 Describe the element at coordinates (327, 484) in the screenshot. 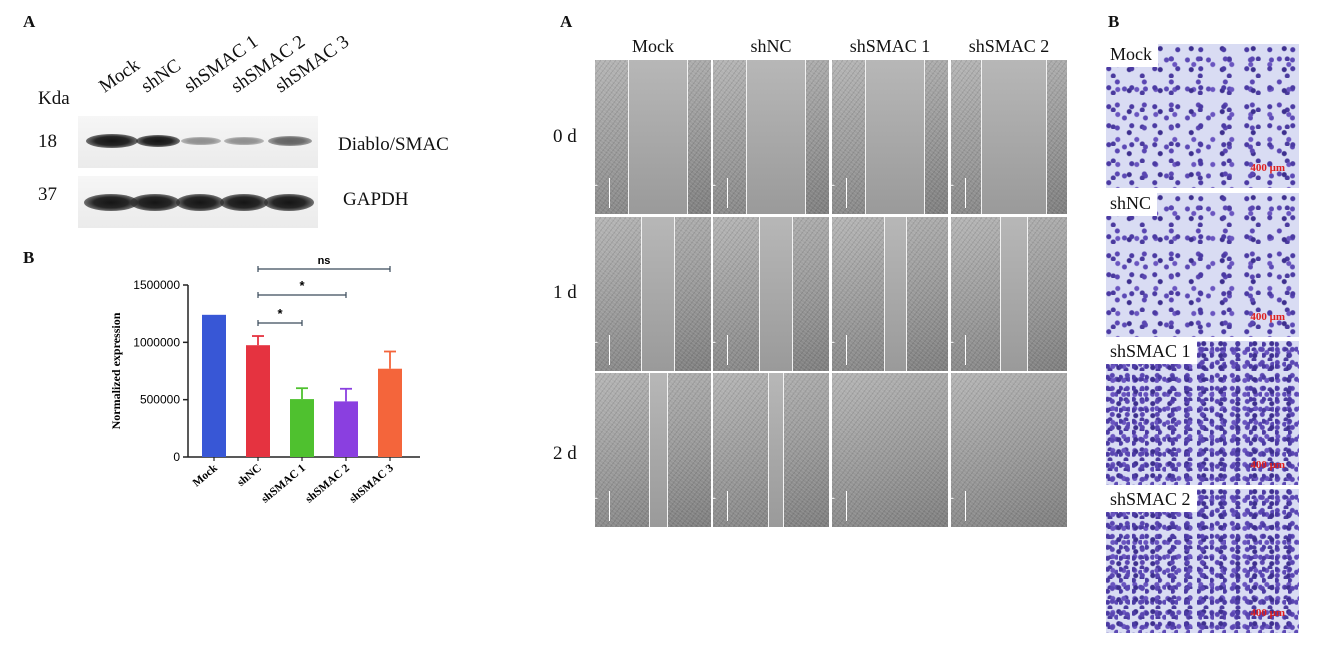

I see `x-tick-label: shSMAC 2` at that location.